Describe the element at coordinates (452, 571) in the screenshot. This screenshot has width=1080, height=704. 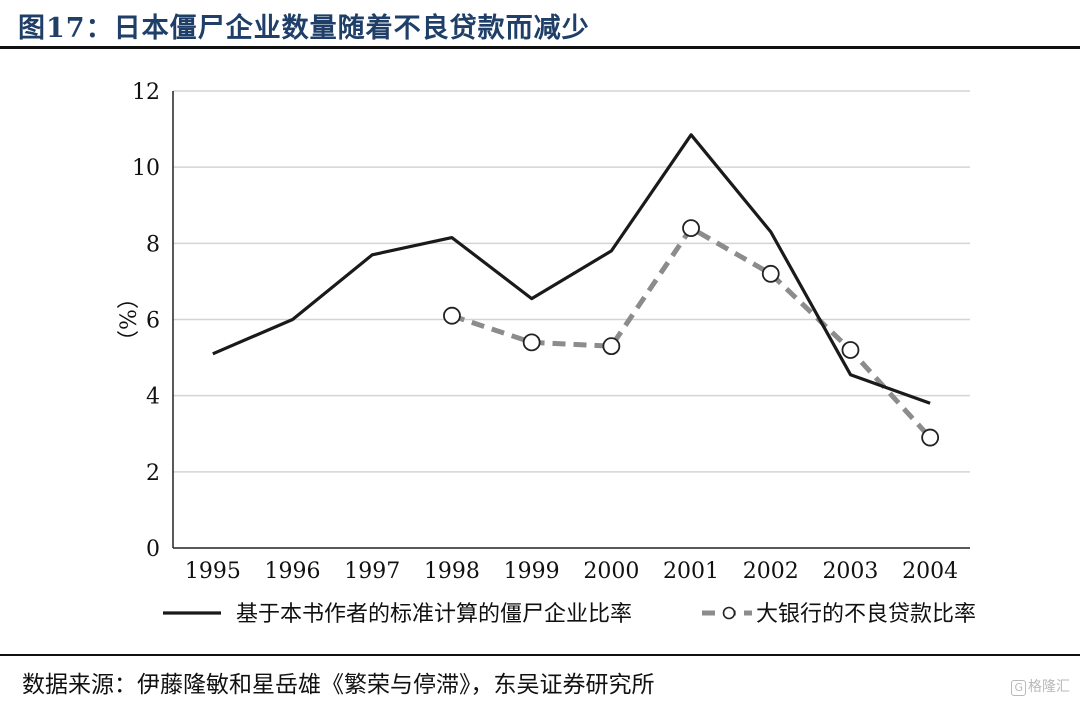
I see `x-tick-label: 1998` at that location.